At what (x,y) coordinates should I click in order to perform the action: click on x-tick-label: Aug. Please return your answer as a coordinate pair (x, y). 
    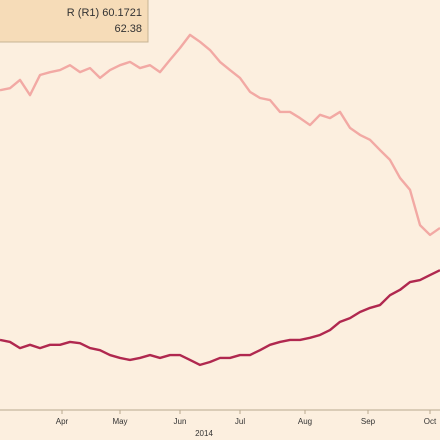
    Looking at the image, I should click on (305, 421).